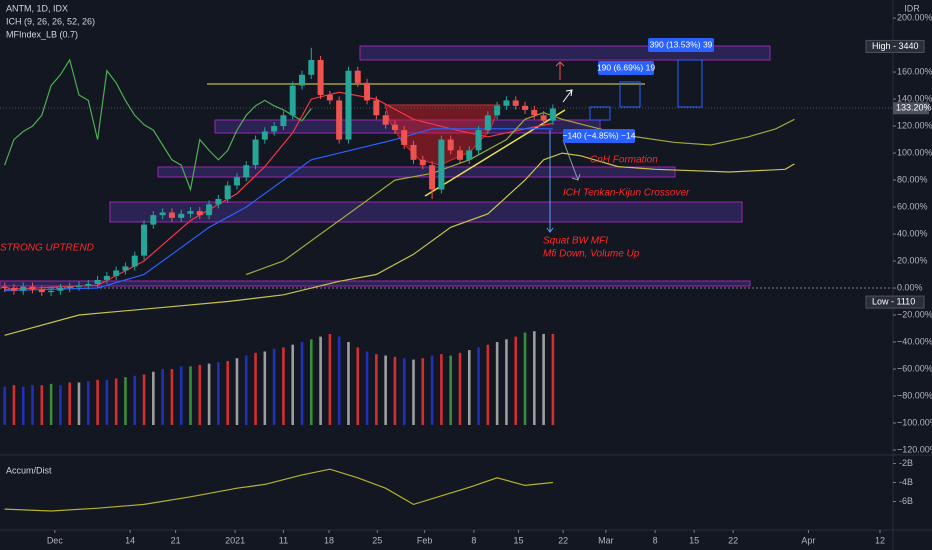 The image size is (932, 550). I want to click on y-tick-label: -6B, so click(906, 501).